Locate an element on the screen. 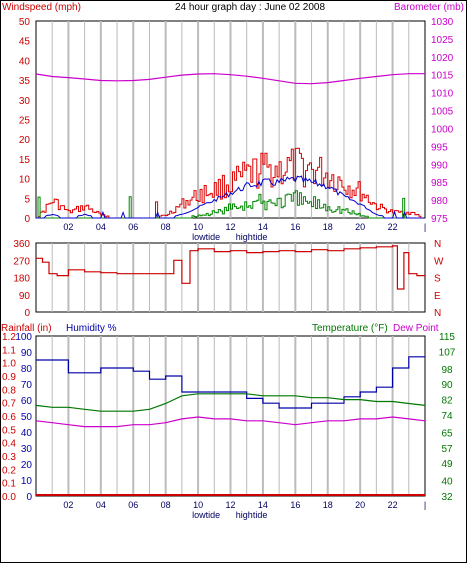 The image size is (467, 563). rain-tick-label: 1.0 is located at coordinates (9, 364).